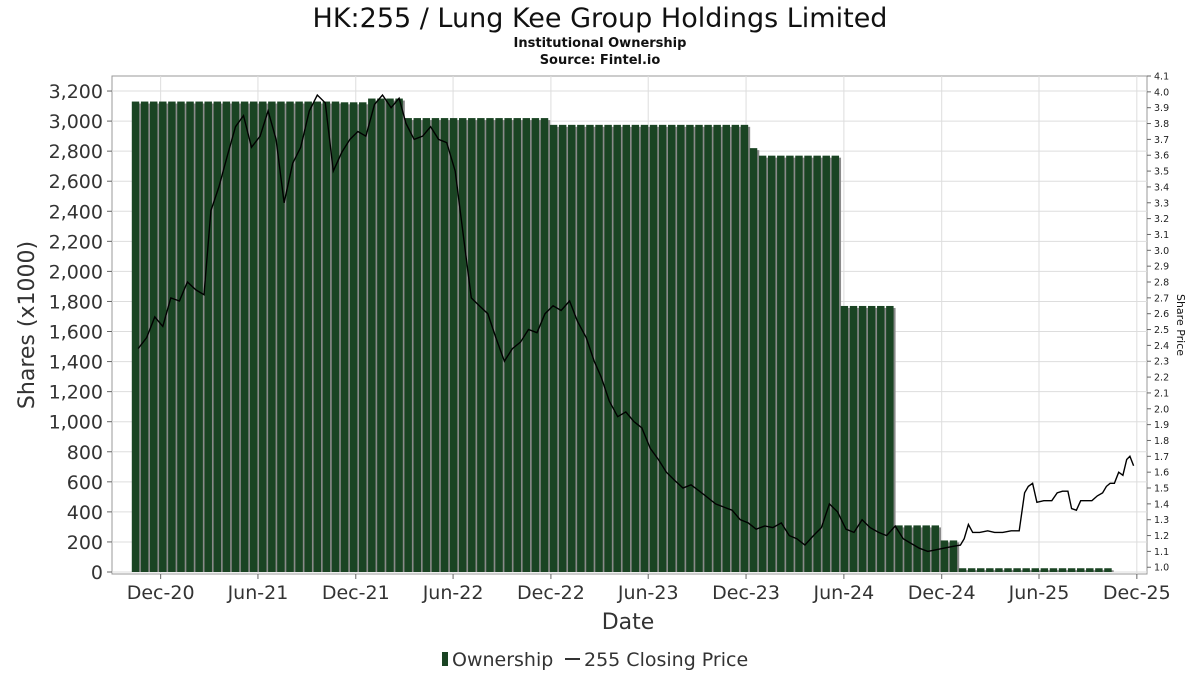 The width and height of the screenshot is (1200, 675). I want to click on y-tick-label: 3,200, so click(76, 92).